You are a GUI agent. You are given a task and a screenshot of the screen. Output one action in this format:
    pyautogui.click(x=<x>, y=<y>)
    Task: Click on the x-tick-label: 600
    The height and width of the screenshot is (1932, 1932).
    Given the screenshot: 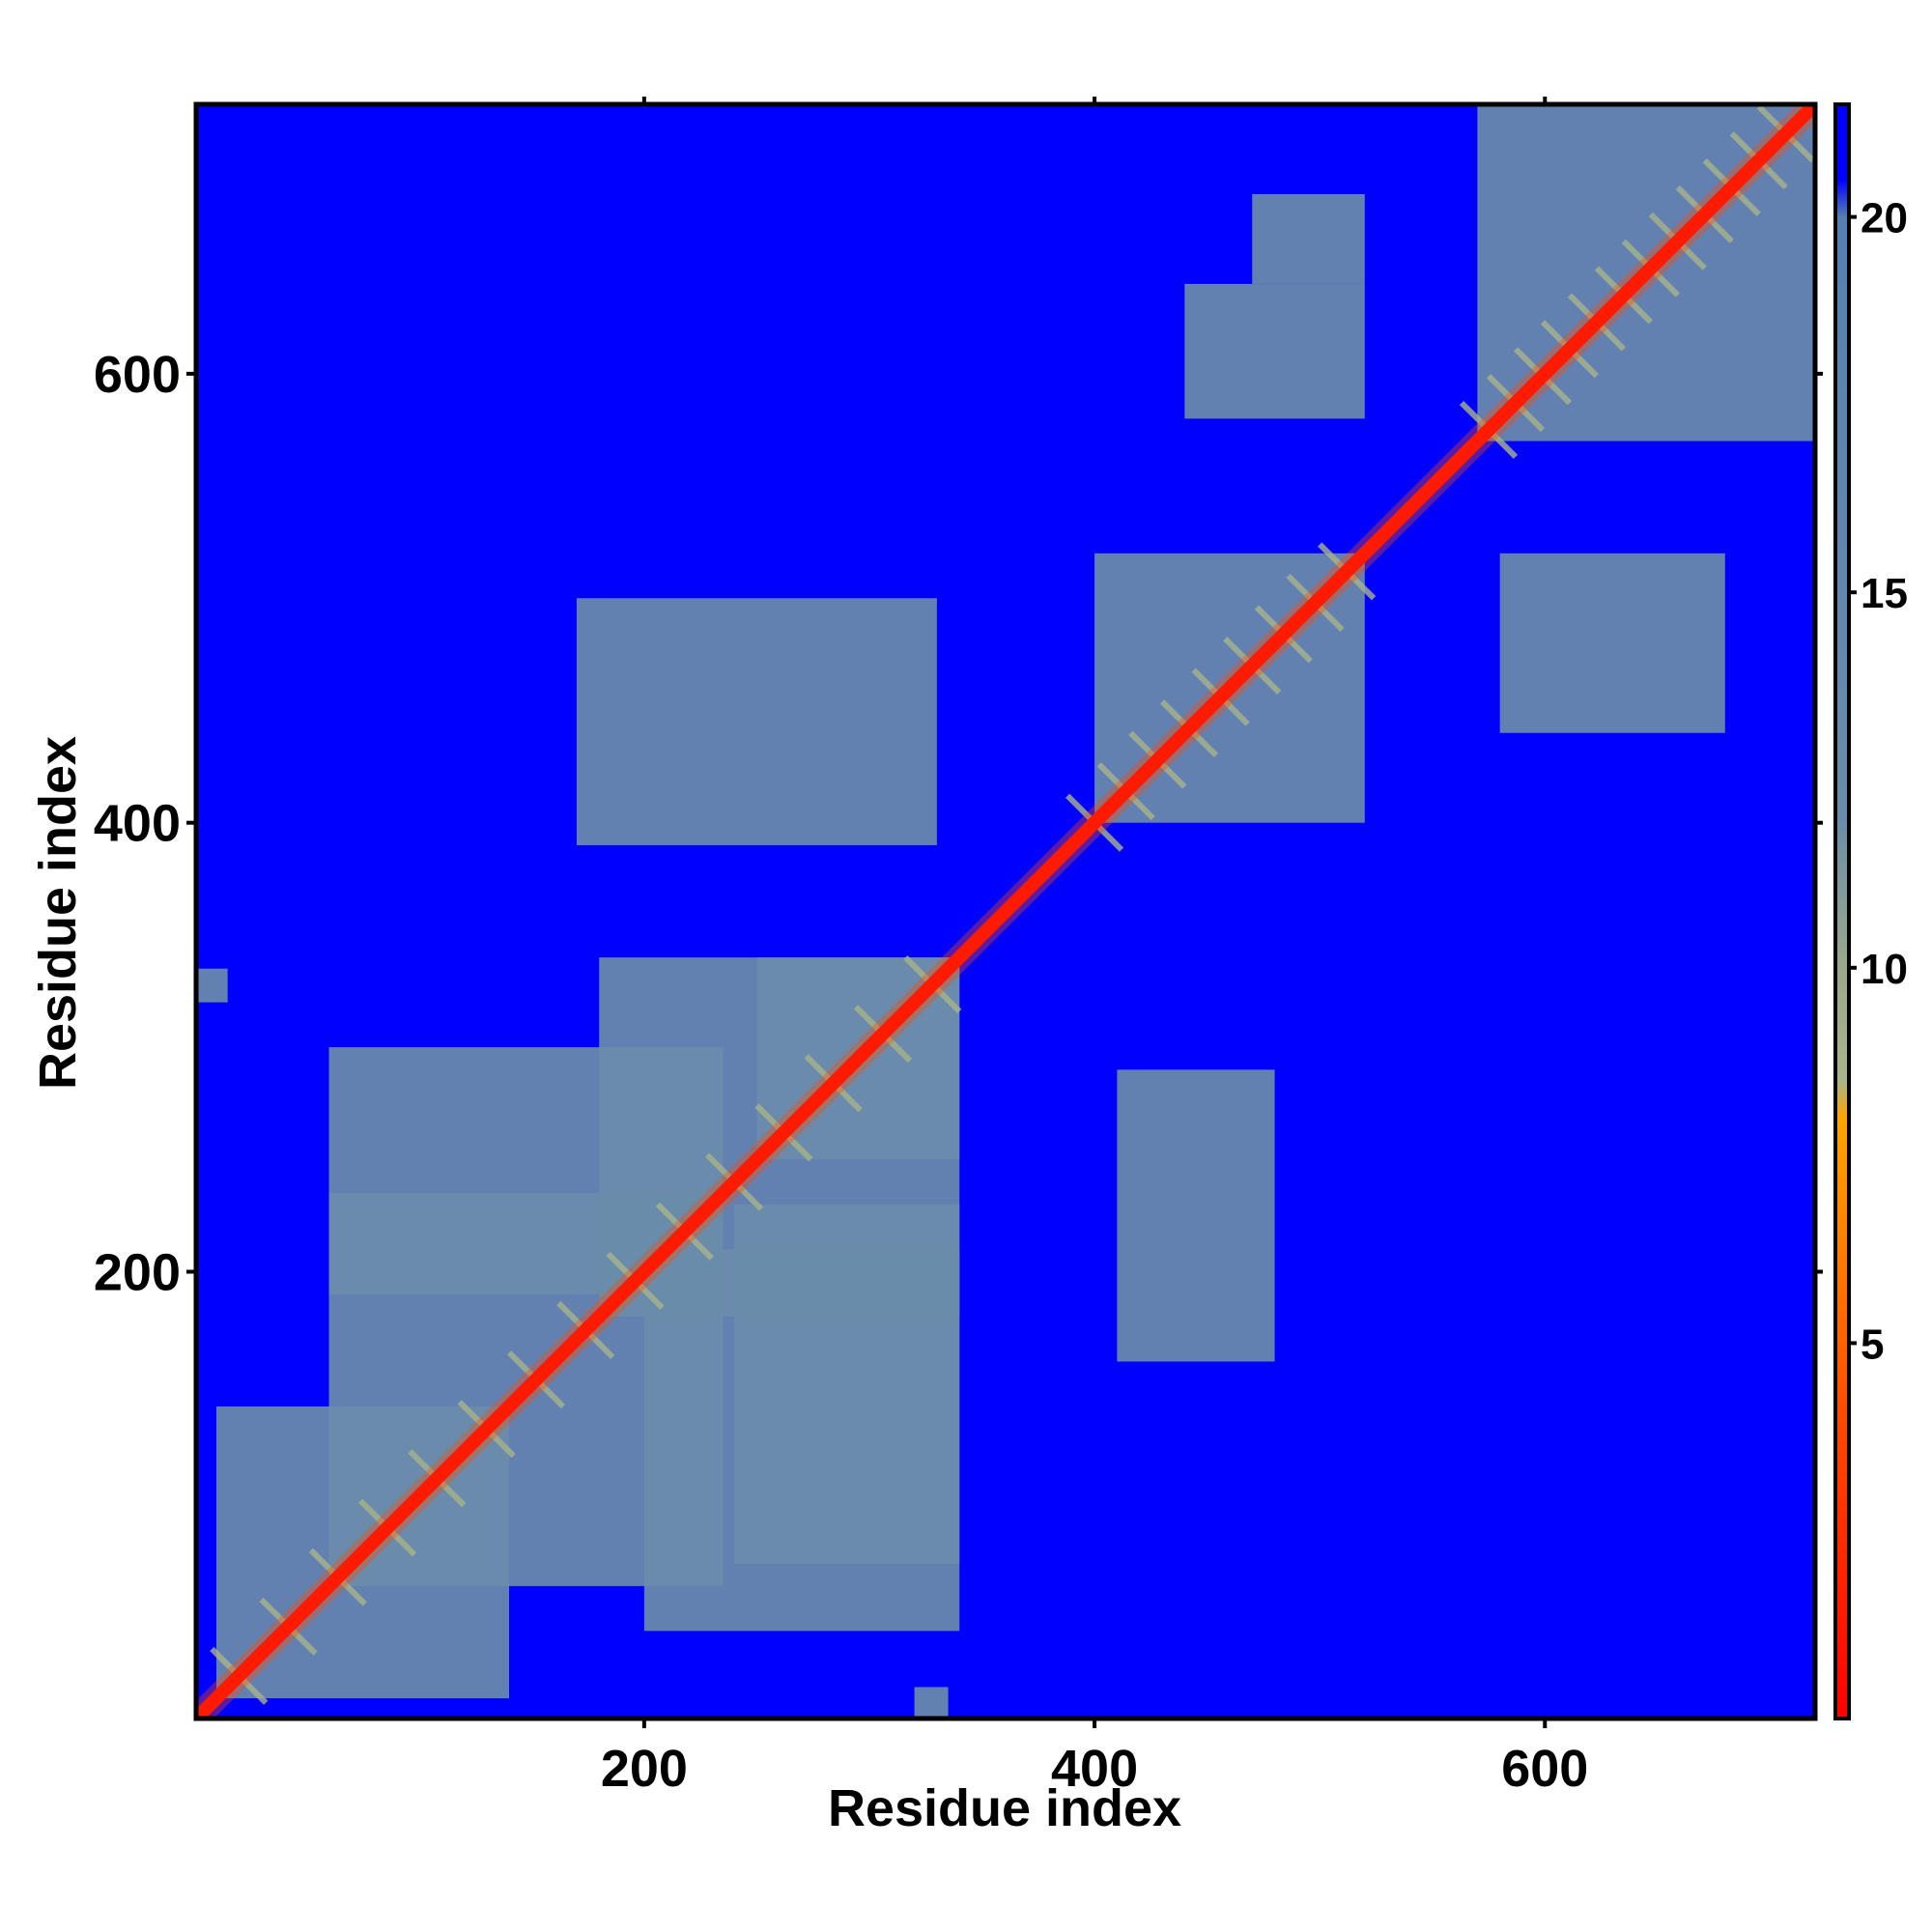 What is the action you would take?
    pyautogui.click(x=1544, y=1769)
    